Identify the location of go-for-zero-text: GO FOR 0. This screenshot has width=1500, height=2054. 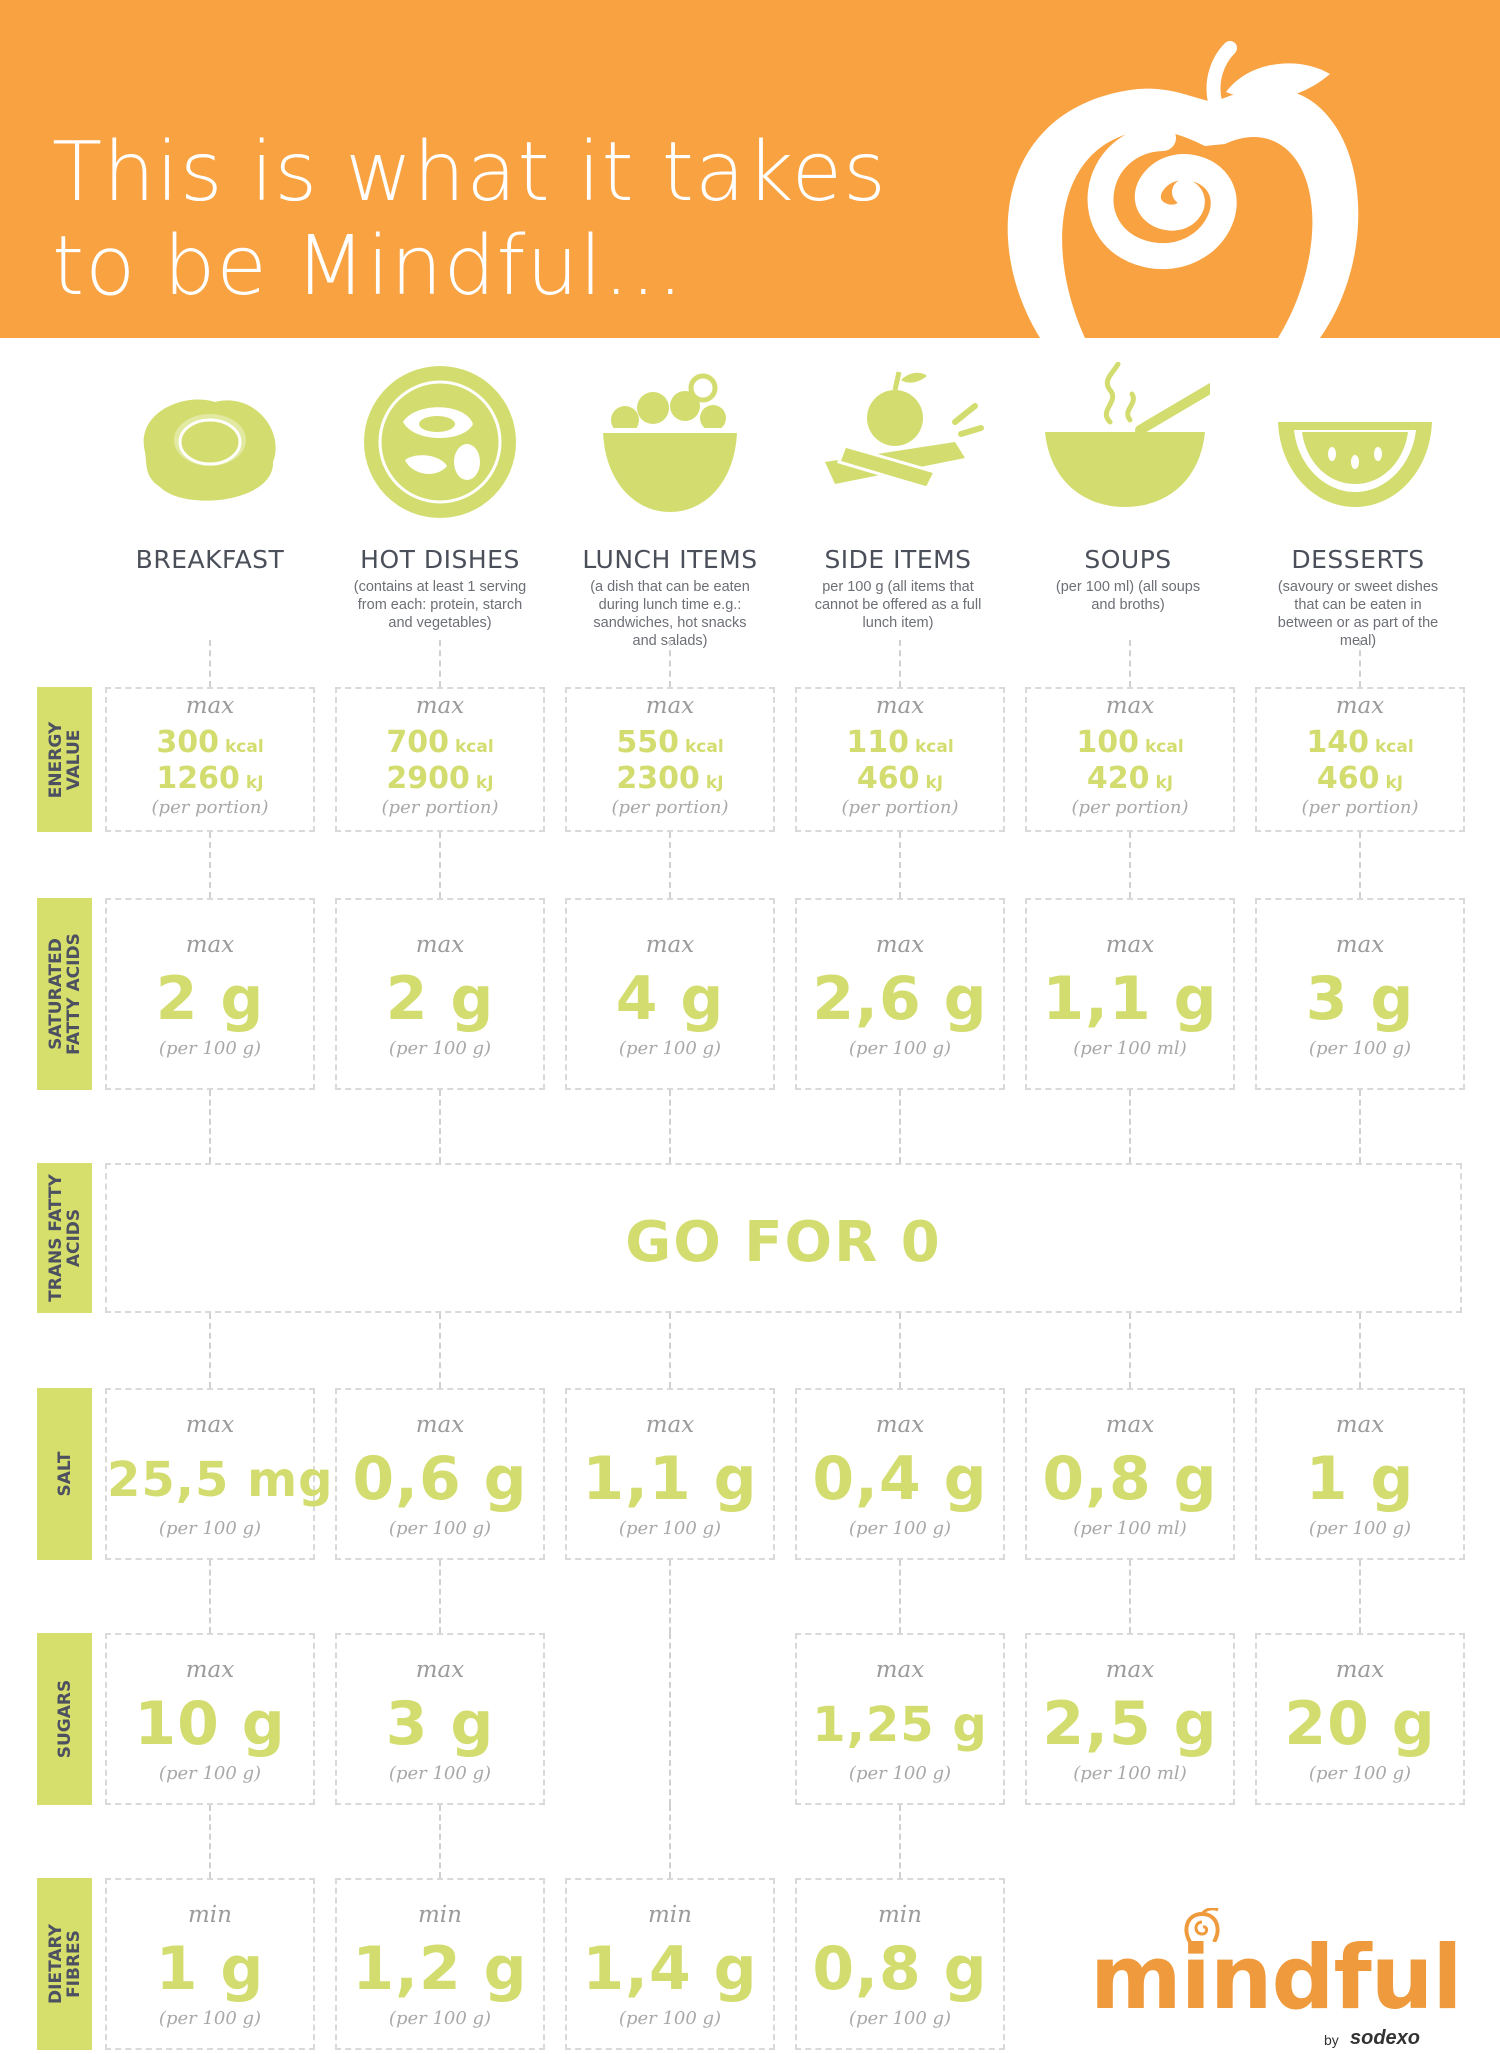
(783, 1242).